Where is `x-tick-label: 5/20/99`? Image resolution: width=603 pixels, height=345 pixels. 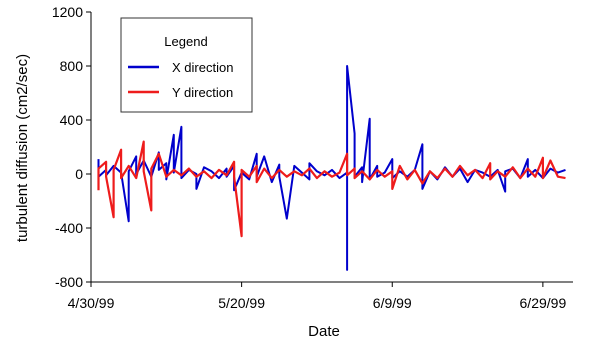
x-tick-label: 5/20/99 is located at coordinates (241, 303).